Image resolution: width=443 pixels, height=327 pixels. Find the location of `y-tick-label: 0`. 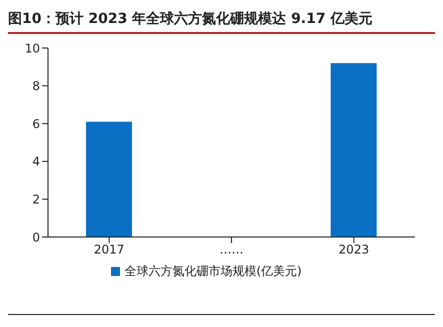

y-tick-label: 0 is located at coordinates (36, 237).